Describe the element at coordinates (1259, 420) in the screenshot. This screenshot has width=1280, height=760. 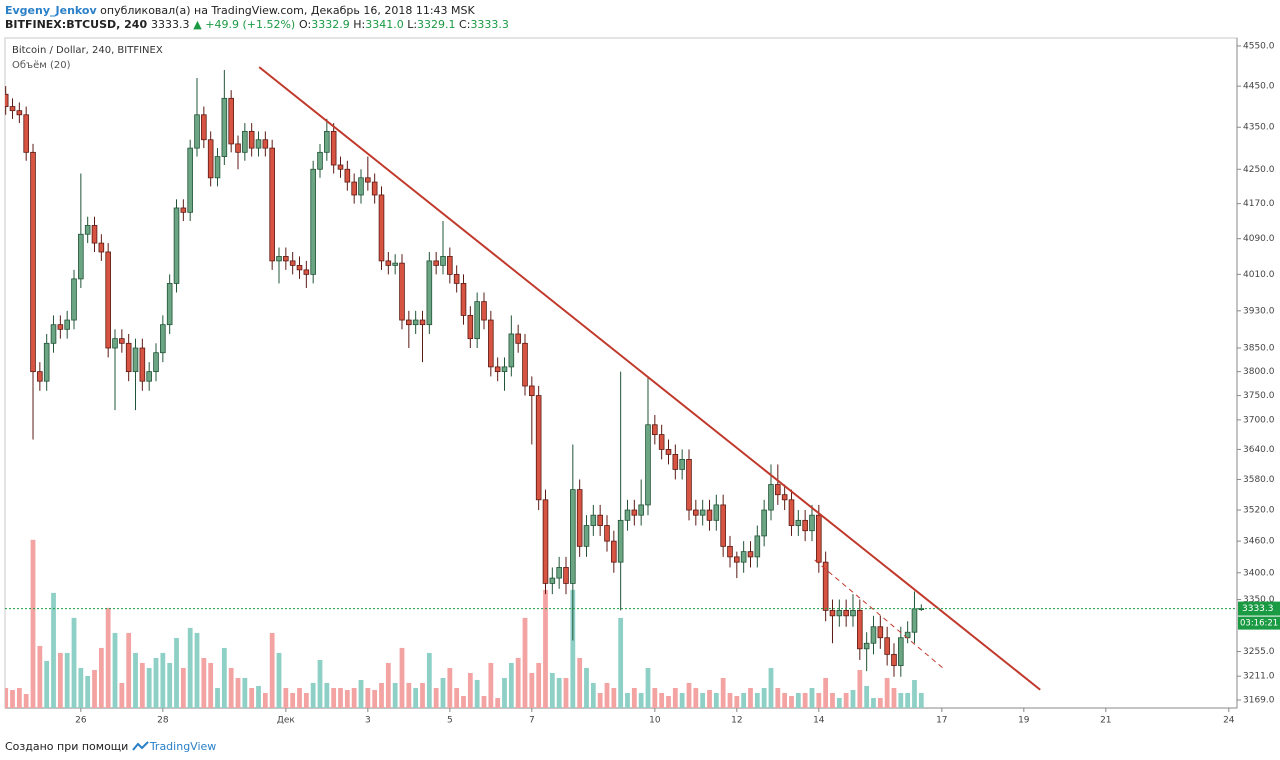
I see `y-tick-label: 3700.0` at that location.